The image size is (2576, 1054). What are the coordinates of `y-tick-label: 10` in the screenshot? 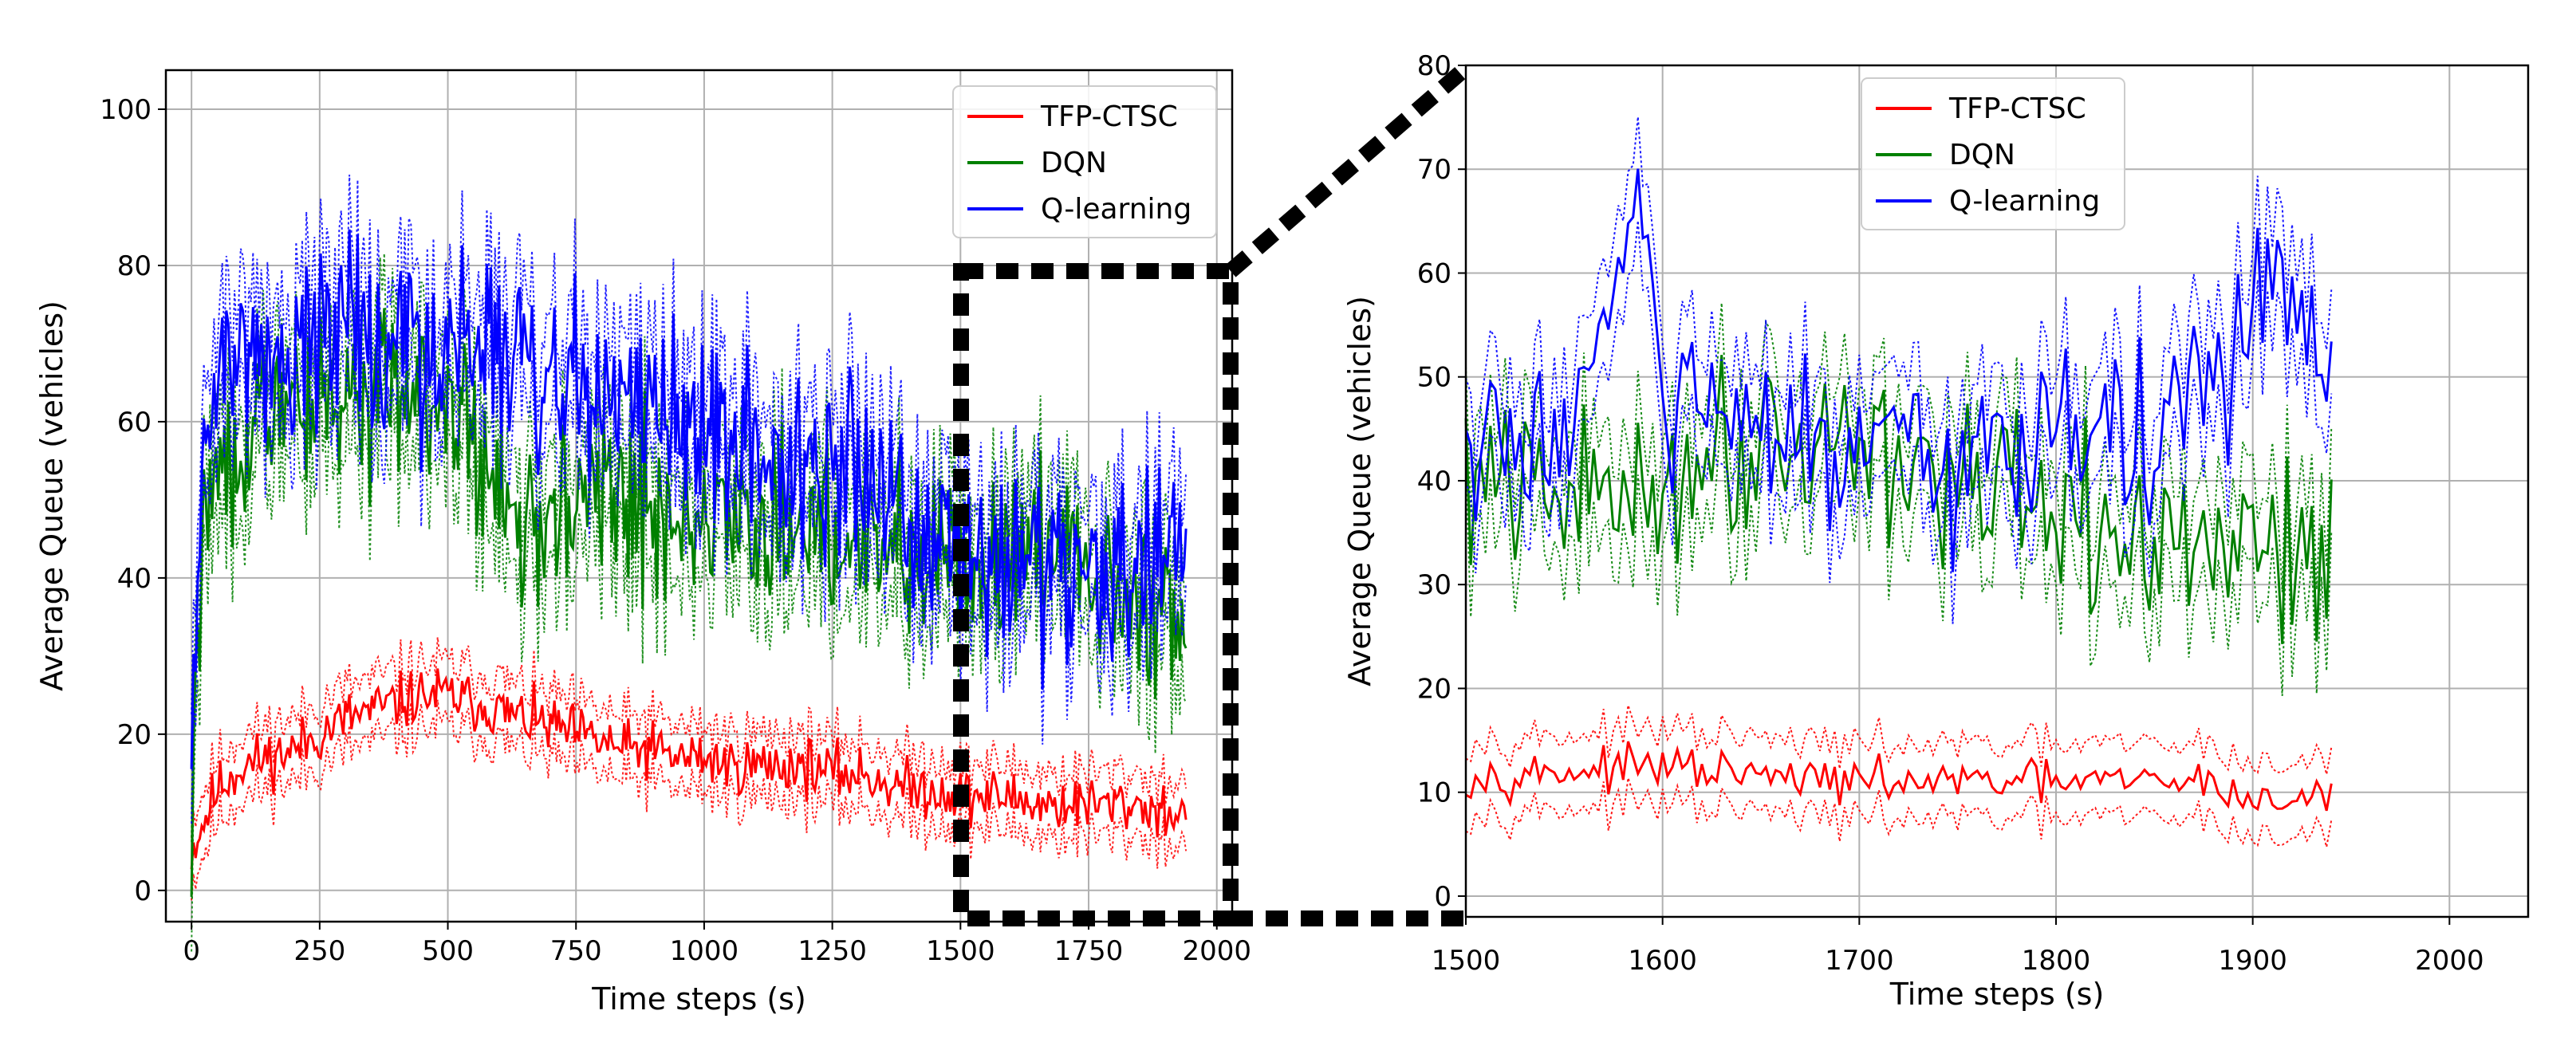 It's located at (1434, 793).